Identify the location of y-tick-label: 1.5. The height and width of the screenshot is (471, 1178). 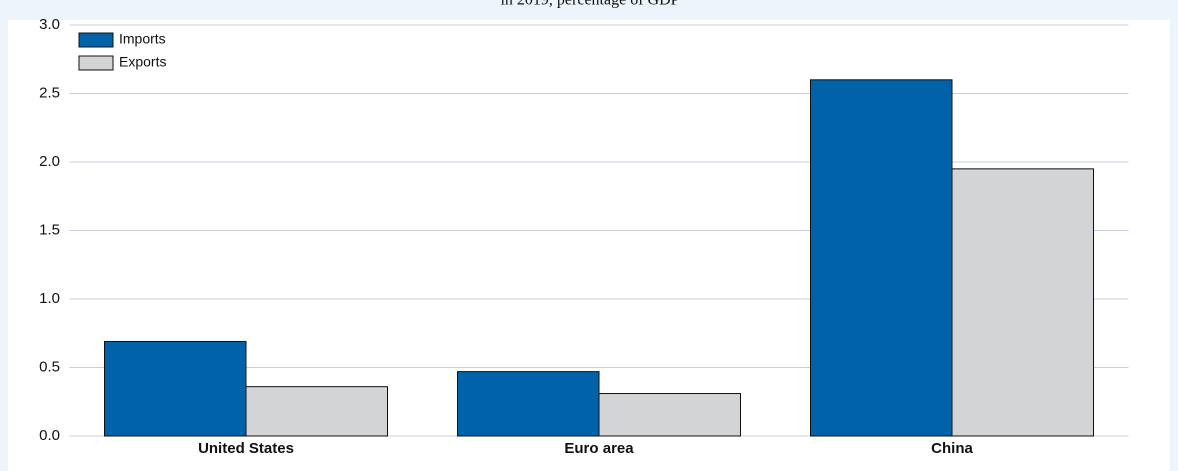
(49, 229).